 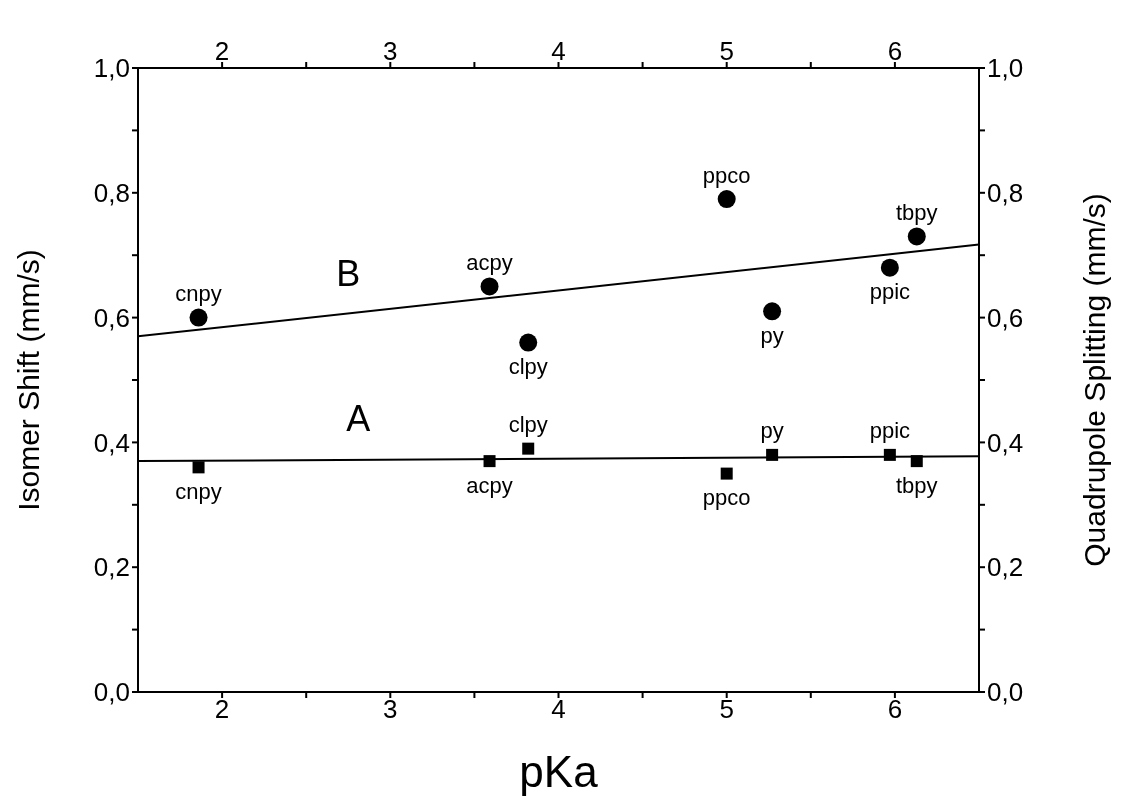 What do you see at coordinates (111, 567) in the screenshot?
I see `y-tick-label: 0,2` at bounding box center [111, 567].